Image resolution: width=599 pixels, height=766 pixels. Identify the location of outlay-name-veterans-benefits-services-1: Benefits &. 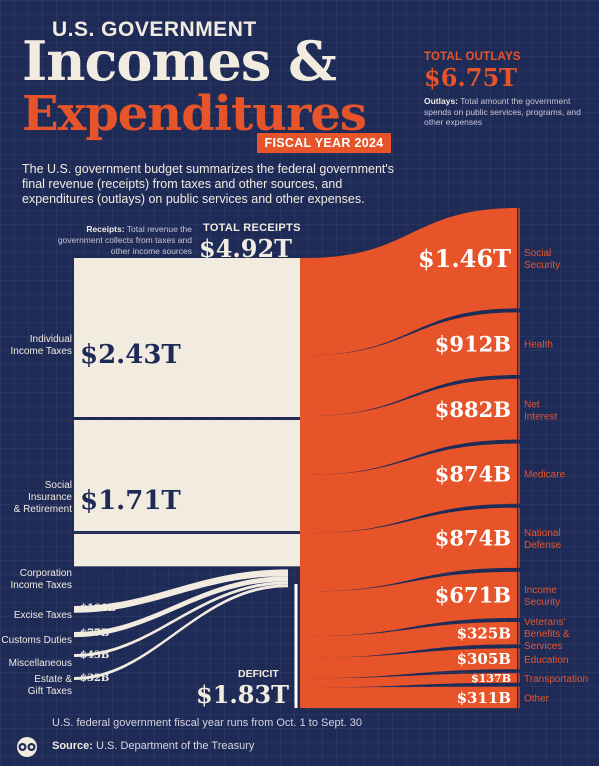
(547, 634).